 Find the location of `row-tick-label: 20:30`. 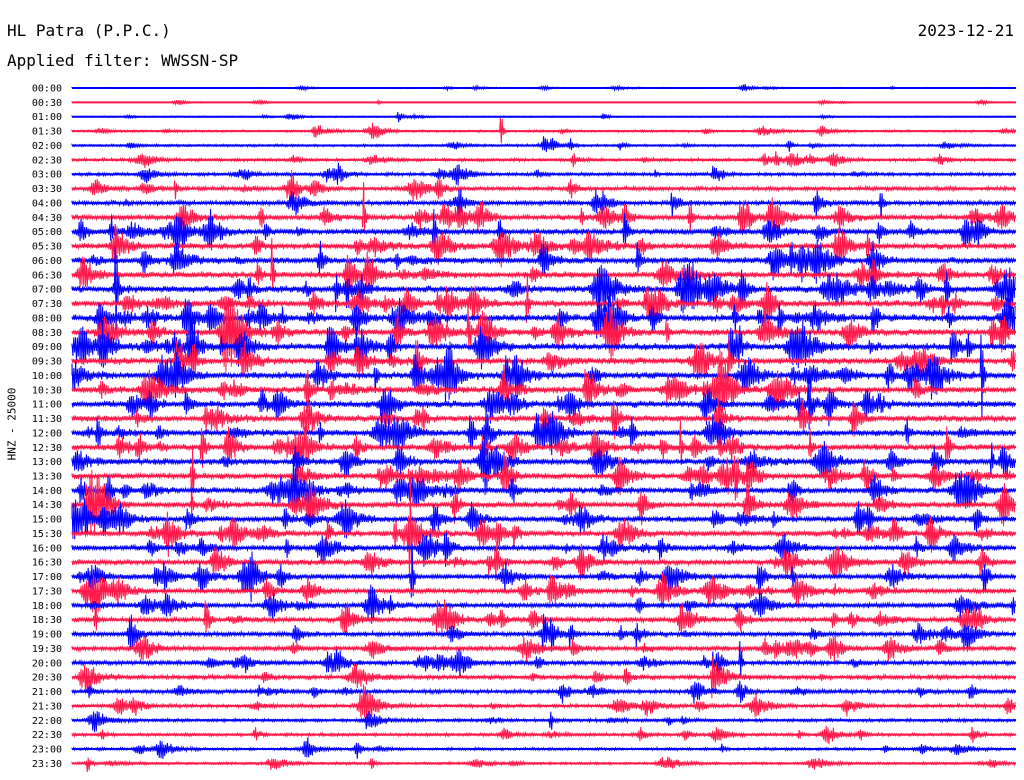

row-tick-label: 20:30 is located at coordinates (47, 678).